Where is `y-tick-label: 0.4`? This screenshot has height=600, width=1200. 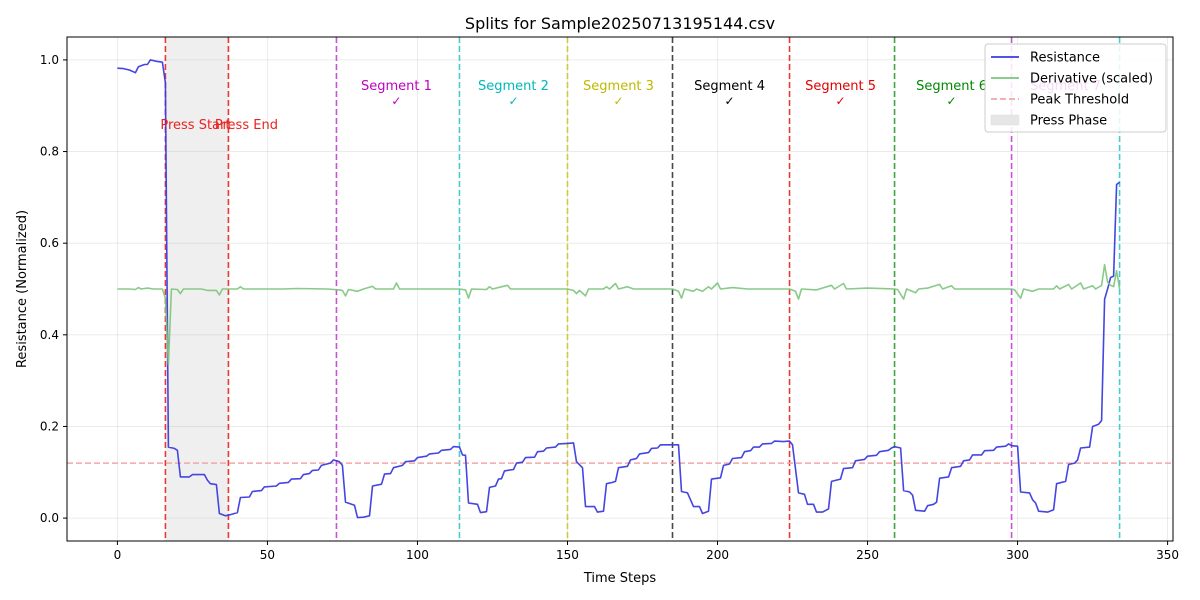 y-tick-label: 0.4 is located at coordinates (49, 335).